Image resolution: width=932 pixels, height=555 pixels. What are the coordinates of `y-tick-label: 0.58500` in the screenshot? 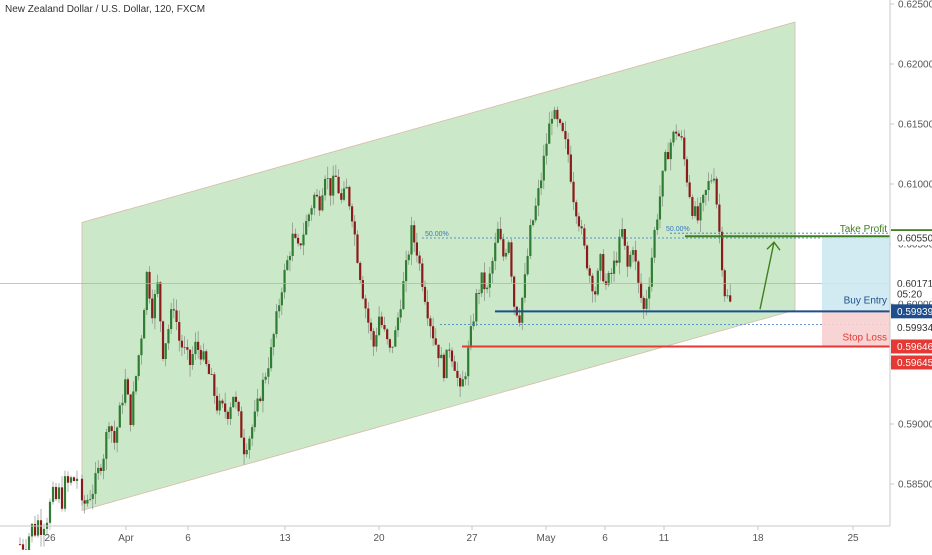 It's located at (915, 485).